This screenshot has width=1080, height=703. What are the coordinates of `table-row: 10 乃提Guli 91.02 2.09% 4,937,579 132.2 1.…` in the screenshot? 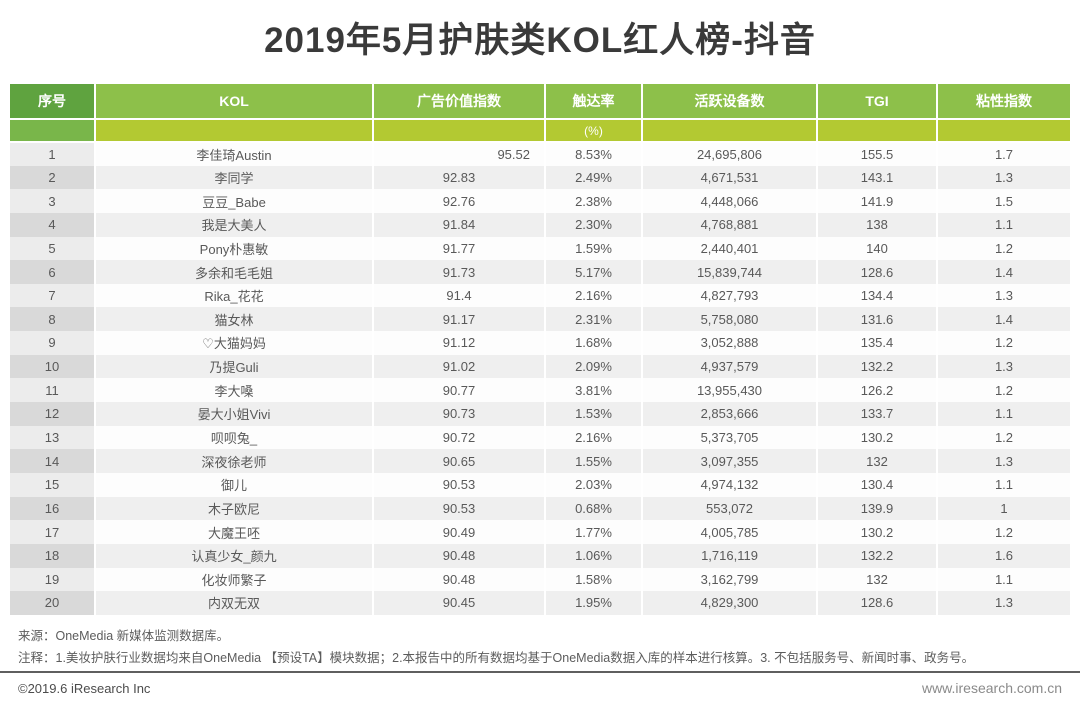 It's located at (540, 366).